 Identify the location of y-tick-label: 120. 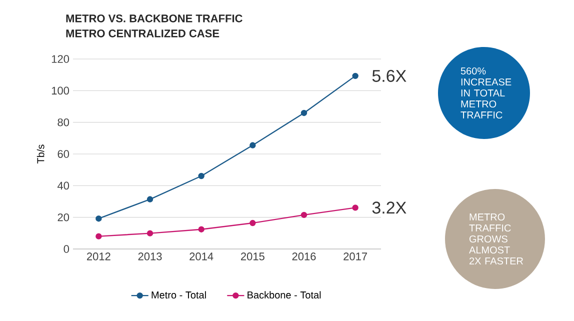
(61, 59).